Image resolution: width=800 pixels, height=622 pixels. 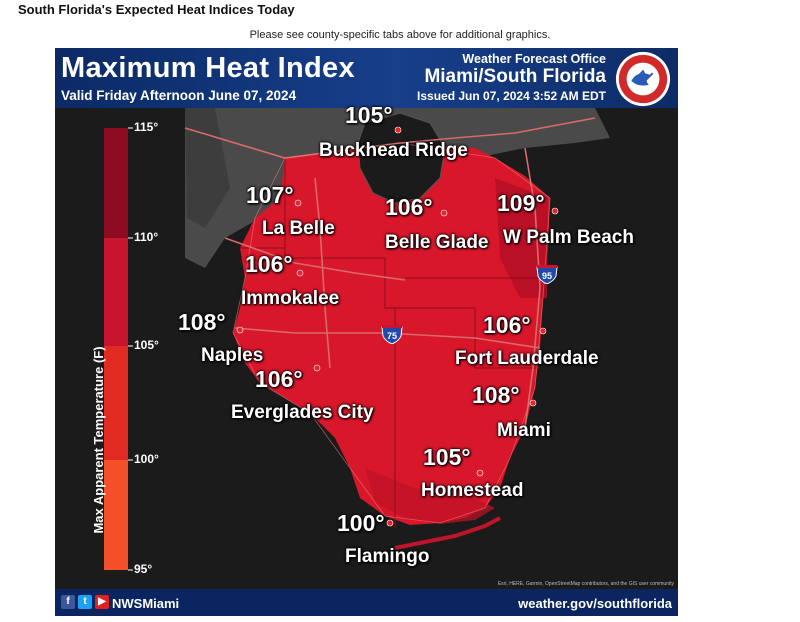 What do you see at coordinates (534, 59) in the screenshot?
I see `office-label: Weather Forecast Office` at bounding box center [534, 59].